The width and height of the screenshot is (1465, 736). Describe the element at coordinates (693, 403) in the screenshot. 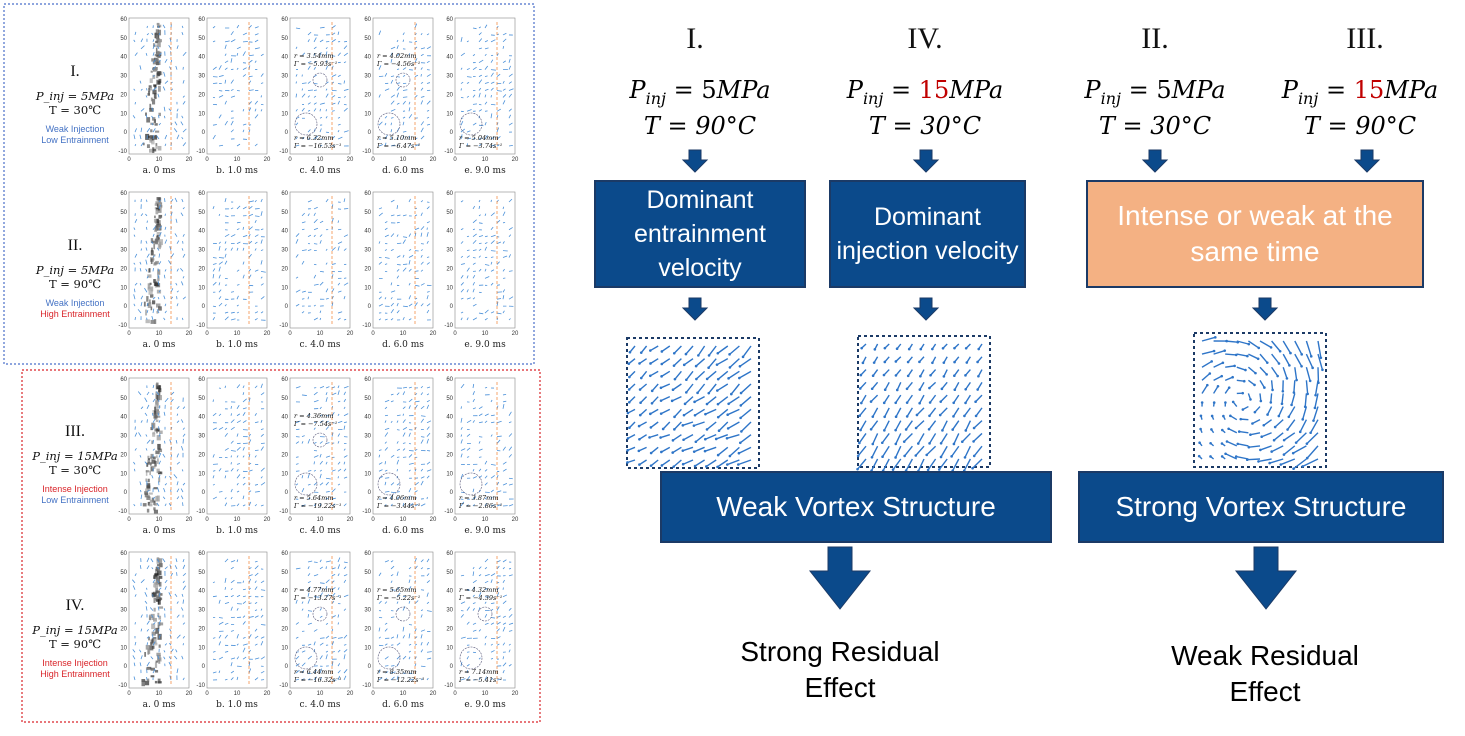

I see `vector-field-entrainment` at that location.